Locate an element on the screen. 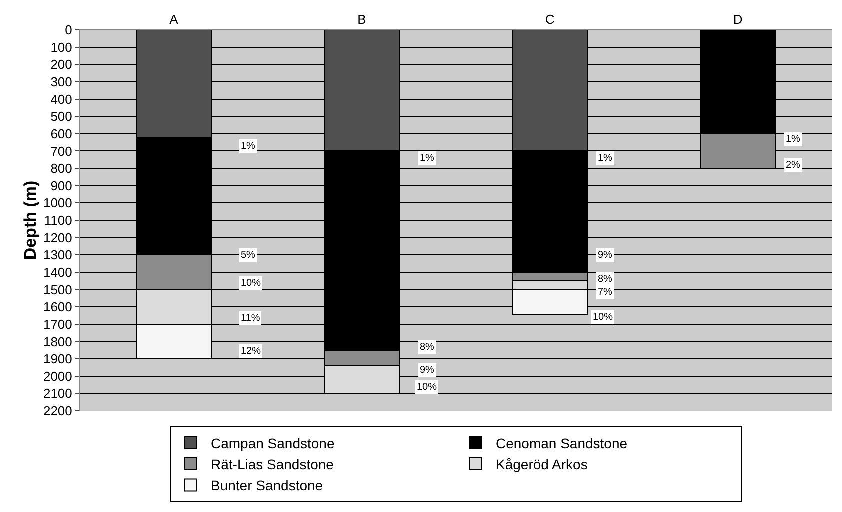 The image size is (842, 512). y-tick-label: 100 is located at coordinates (61, 47).